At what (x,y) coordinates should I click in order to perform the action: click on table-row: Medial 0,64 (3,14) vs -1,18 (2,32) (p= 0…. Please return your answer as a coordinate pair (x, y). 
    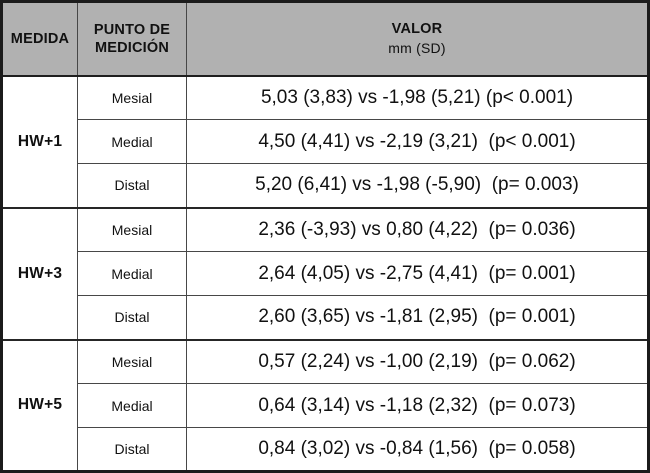
    Looking at the image, I should click on (325, 405).